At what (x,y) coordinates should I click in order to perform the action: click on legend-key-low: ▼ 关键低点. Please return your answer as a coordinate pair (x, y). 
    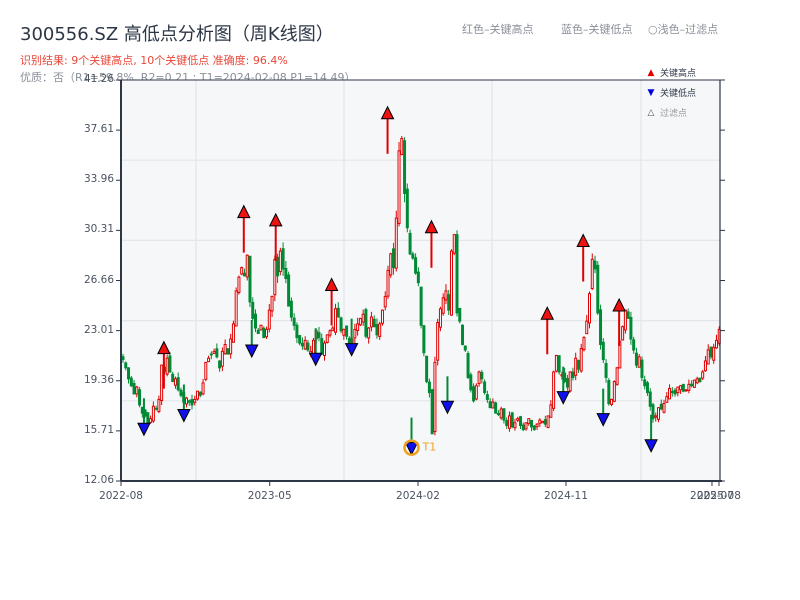
    Looking at the image, I should click on (671, 93).